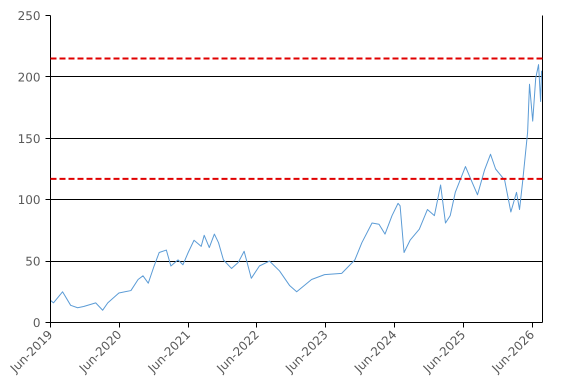  Describe the element at coordinates (29, 16) in the screenshot. I see `y-tick-label: 250` at that location.